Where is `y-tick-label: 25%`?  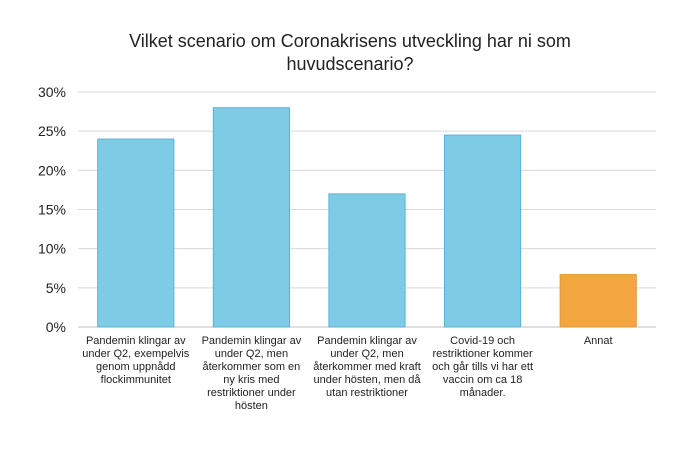
y-tick-label: 25% is located at coordinates (52, 131).